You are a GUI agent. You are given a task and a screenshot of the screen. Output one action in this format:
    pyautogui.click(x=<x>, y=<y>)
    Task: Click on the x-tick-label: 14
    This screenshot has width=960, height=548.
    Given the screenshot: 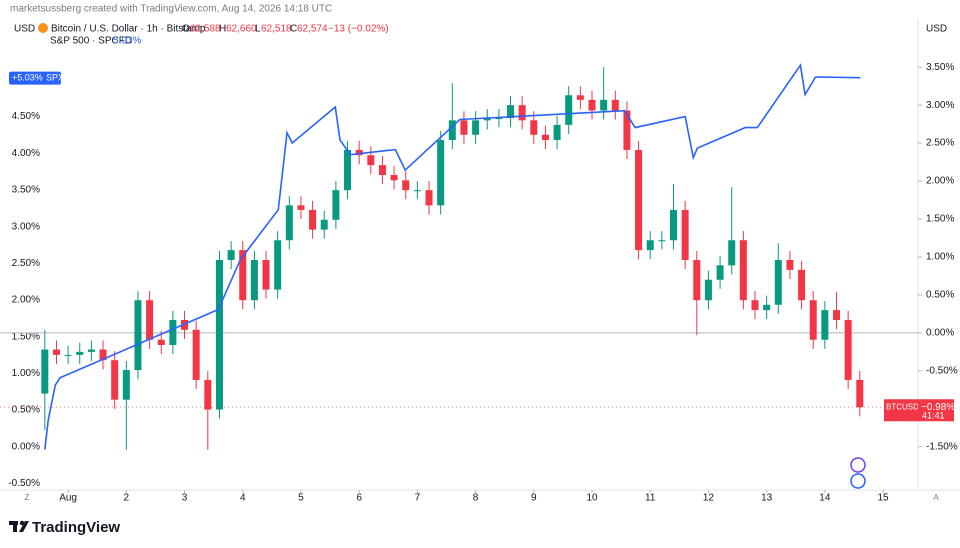 What is the action you would take?
    pyautogui.click(x=825, y=498)
    